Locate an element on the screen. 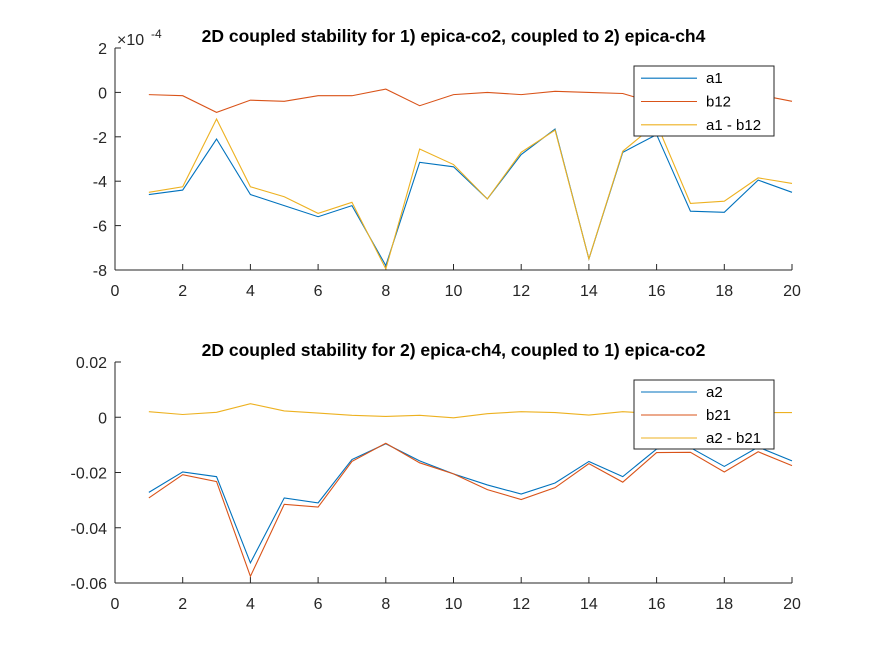 The height and width of the screenshot is (656, 875). top-x-tick-label: 6 is located at coordinates (318, 291).